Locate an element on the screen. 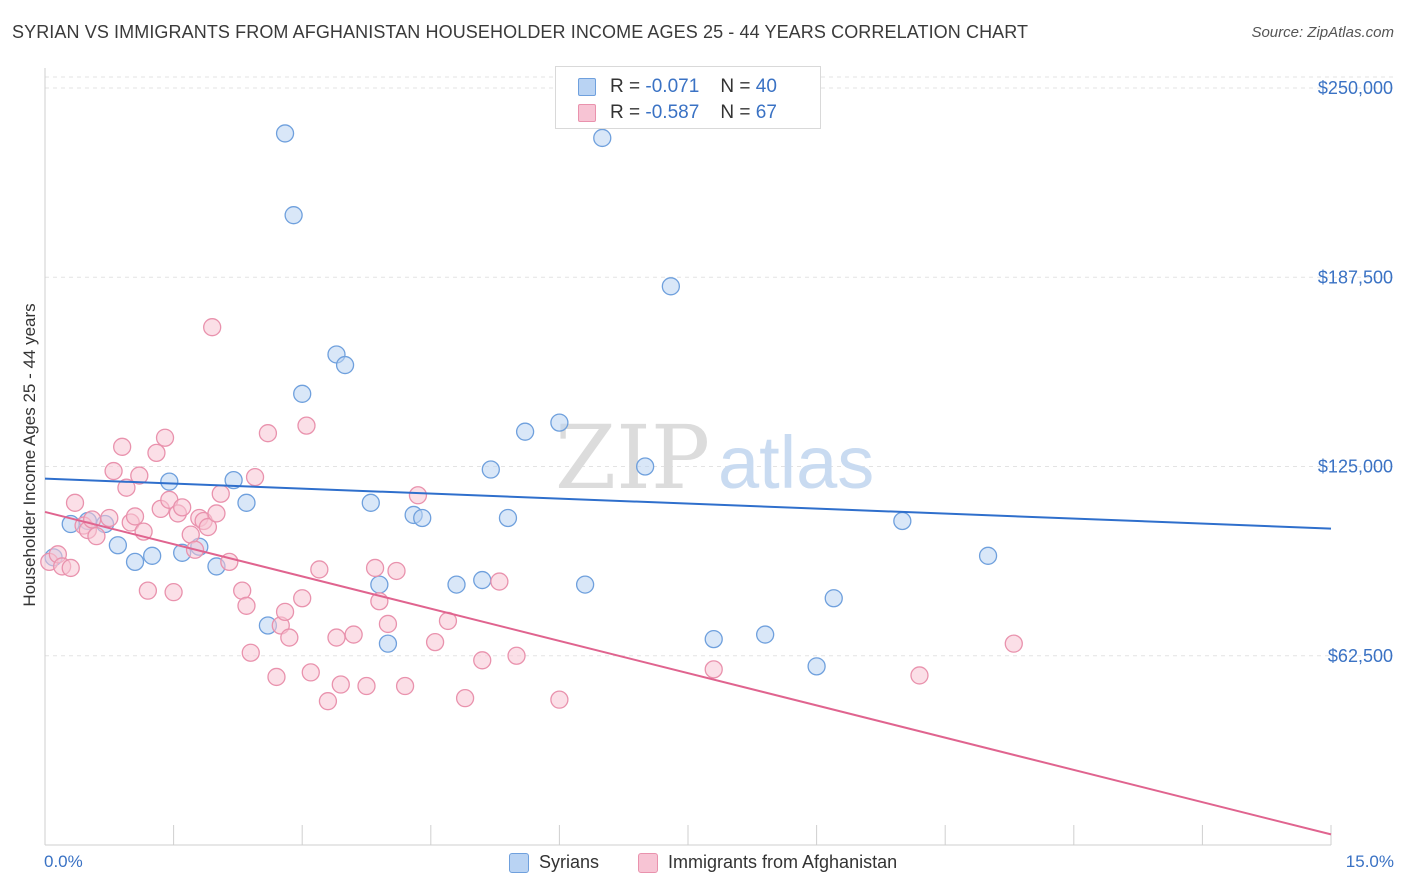  n-value: 40 is located at coordinates (766, 86).